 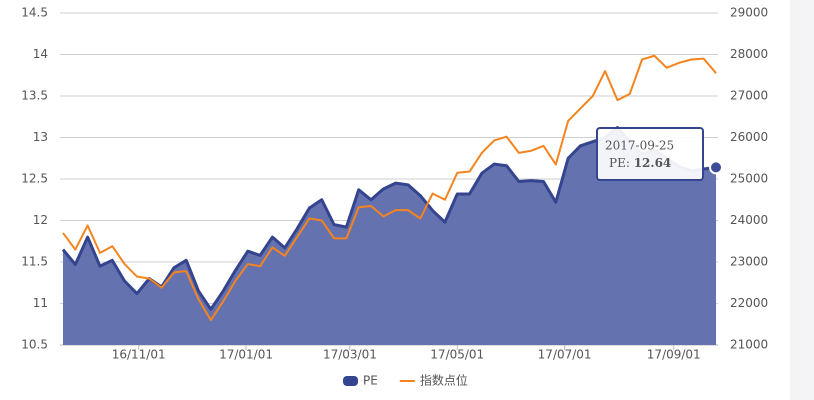 I want to click on y-tick-label: 11.5, so click(x=34, y=262).